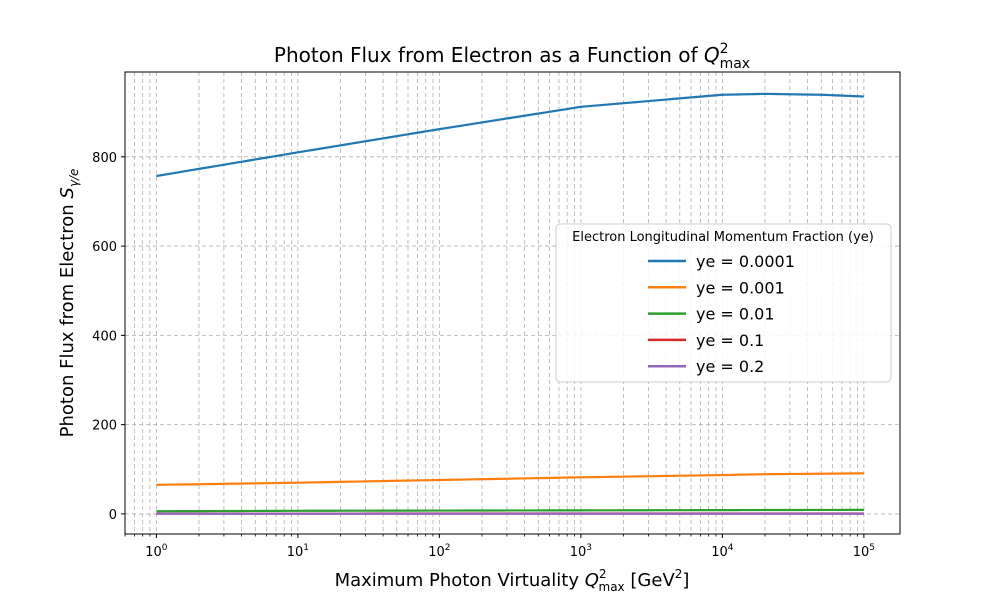 The image size is (1000, 600). Describe the element at coordinates (735, 314) in the screenshot. I see `legend-label: ye = 0.01` at that location.